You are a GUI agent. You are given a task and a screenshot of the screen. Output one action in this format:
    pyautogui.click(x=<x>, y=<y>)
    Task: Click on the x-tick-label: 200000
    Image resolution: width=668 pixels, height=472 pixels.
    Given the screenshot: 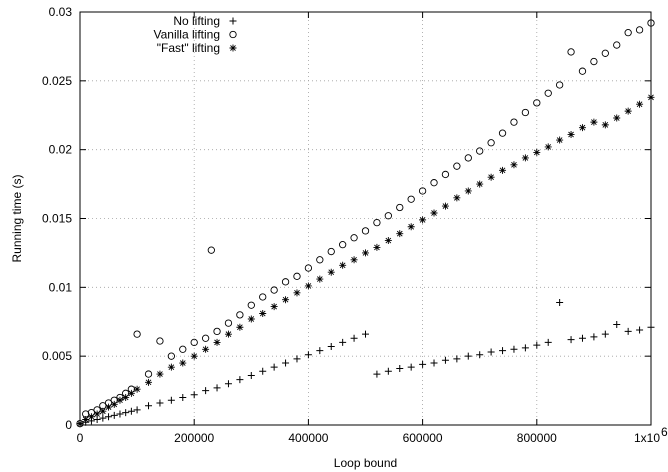 What is the action you would take?
    pyautogui.click(x=194, y=438)
    